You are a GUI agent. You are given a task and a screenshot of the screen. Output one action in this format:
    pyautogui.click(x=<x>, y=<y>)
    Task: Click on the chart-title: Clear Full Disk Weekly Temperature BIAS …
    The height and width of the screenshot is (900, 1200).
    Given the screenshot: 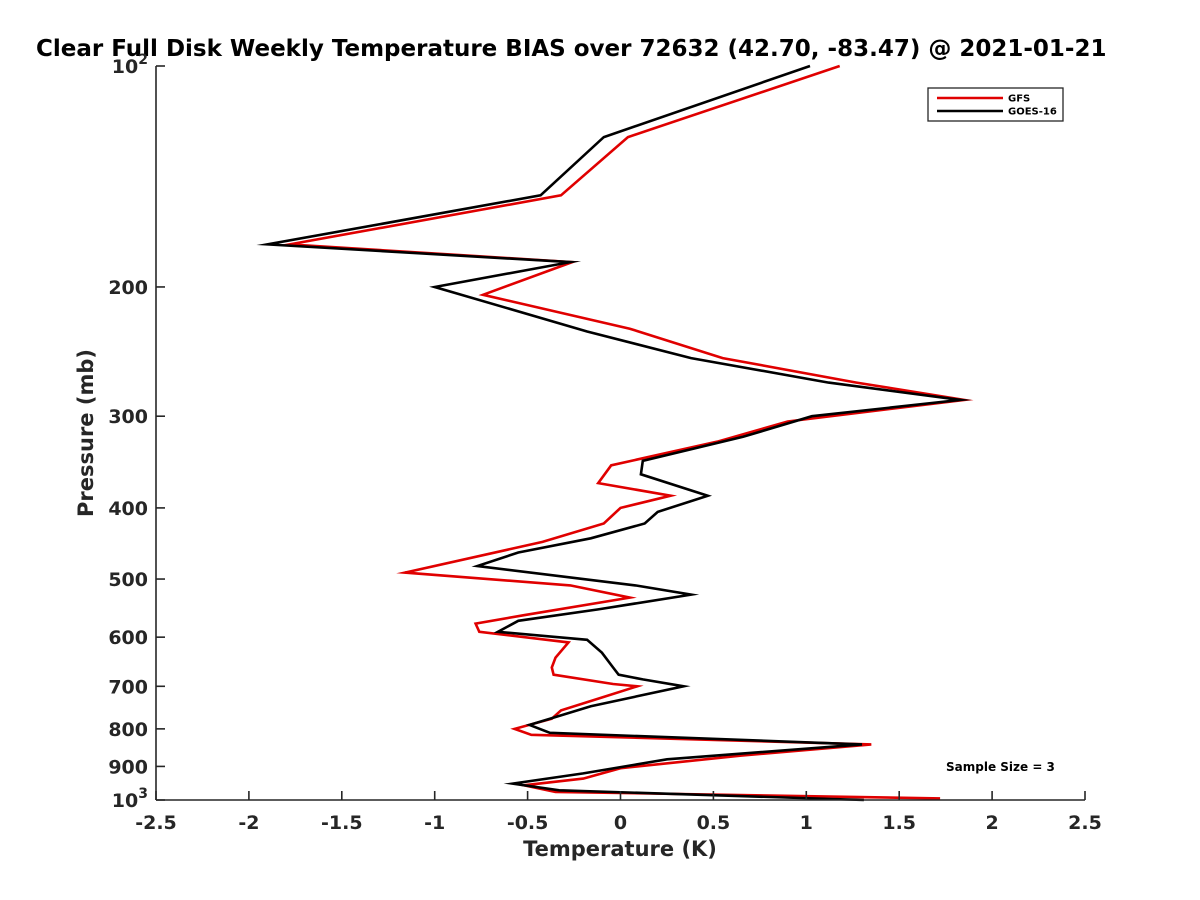 What is the action you would take?
    pyautogui.click(x=571, y=49)
    